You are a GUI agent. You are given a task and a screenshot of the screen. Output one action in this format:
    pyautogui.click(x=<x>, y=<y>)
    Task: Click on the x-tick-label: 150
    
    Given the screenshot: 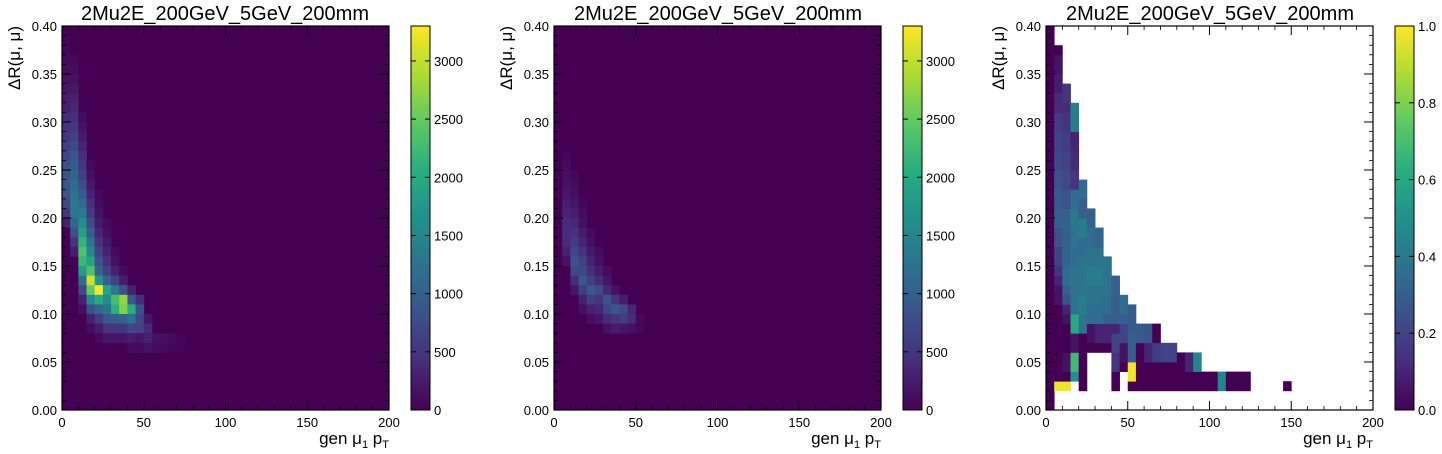 What is the action you would take?
    pyautogui.click(x=307, y=422)
    